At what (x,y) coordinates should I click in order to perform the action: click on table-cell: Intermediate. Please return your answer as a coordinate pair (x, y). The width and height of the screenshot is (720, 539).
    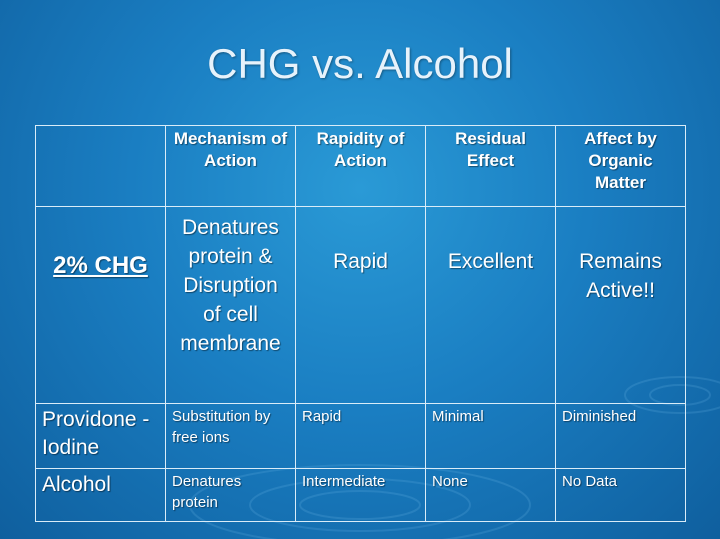
    Looking at the image, I should click on (360, 495).